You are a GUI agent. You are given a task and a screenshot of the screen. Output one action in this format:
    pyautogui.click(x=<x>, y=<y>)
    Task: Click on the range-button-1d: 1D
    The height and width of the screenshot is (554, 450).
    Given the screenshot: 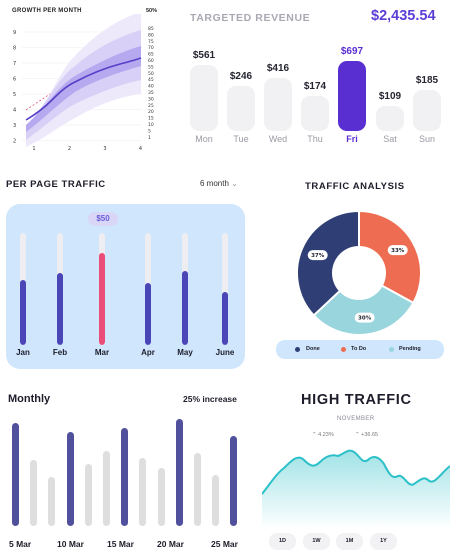 What is the action you would take?
    pyautogui.click(x=282, y=541)
    